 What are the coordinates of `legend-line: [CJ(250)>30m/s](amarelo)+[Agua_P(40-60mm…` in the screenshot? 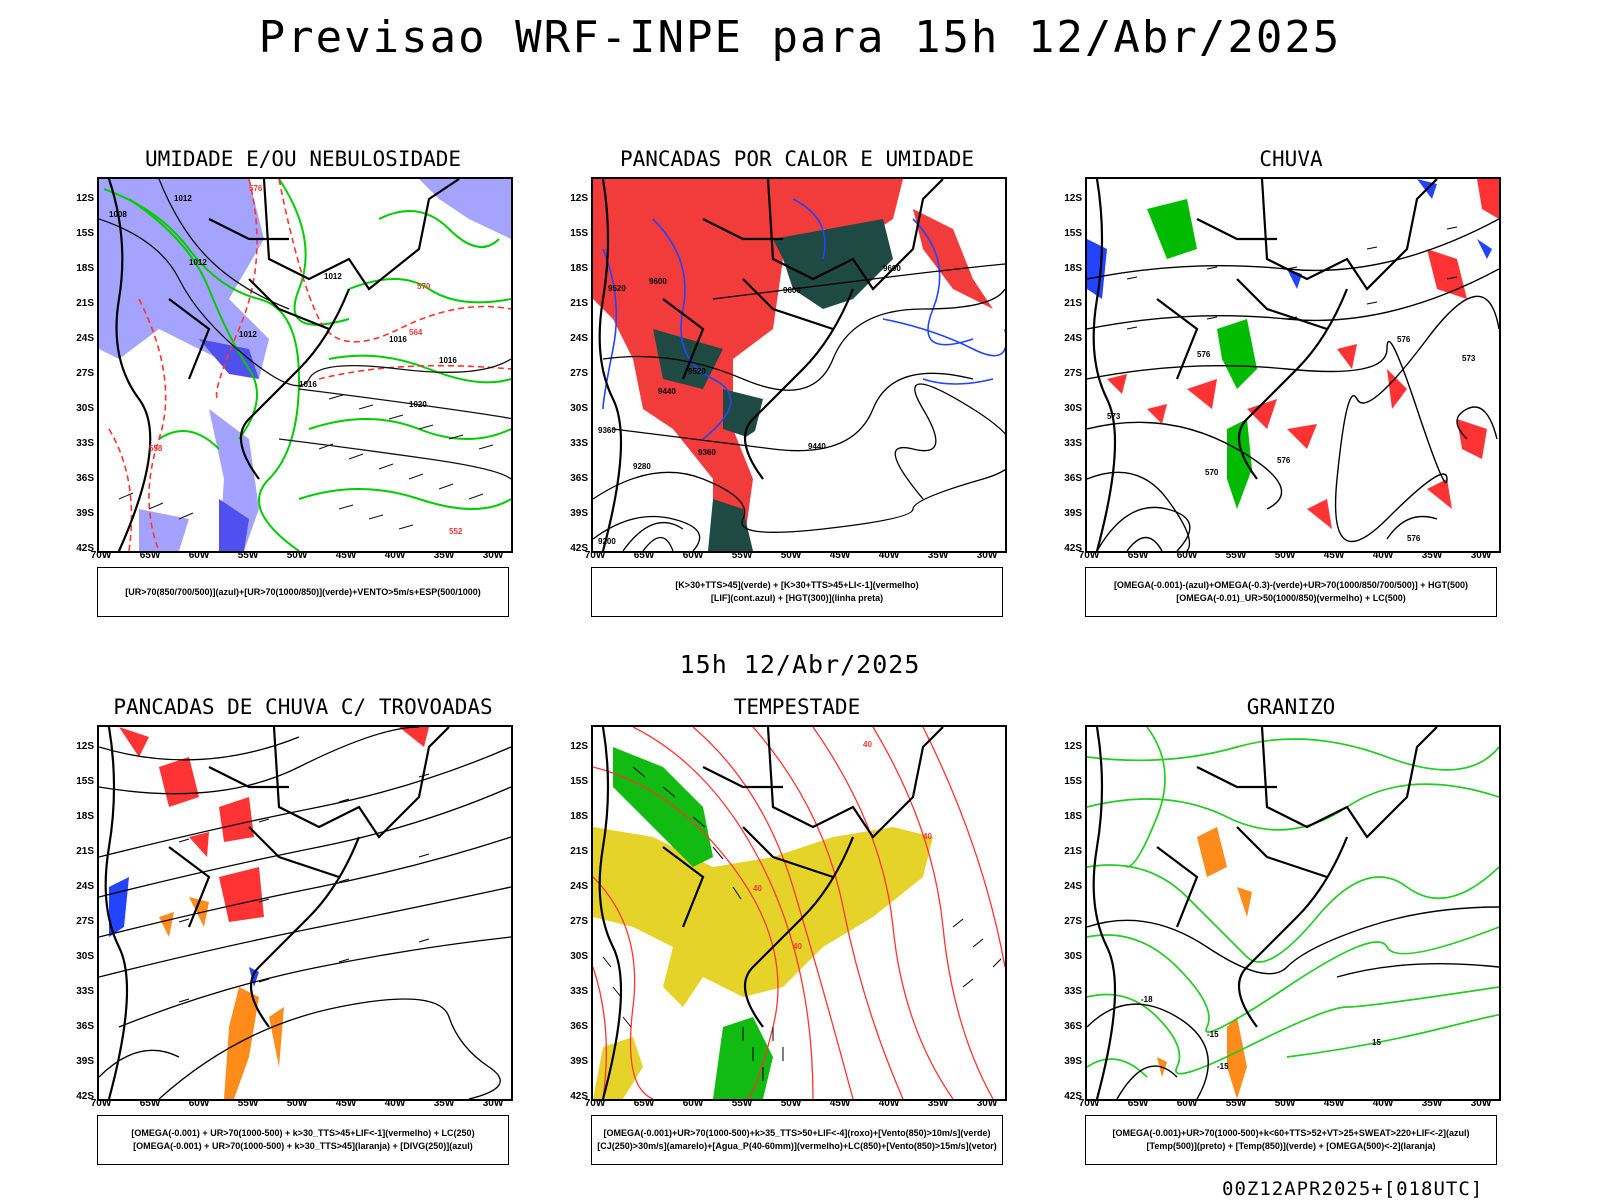 It's located at (797, 1146).